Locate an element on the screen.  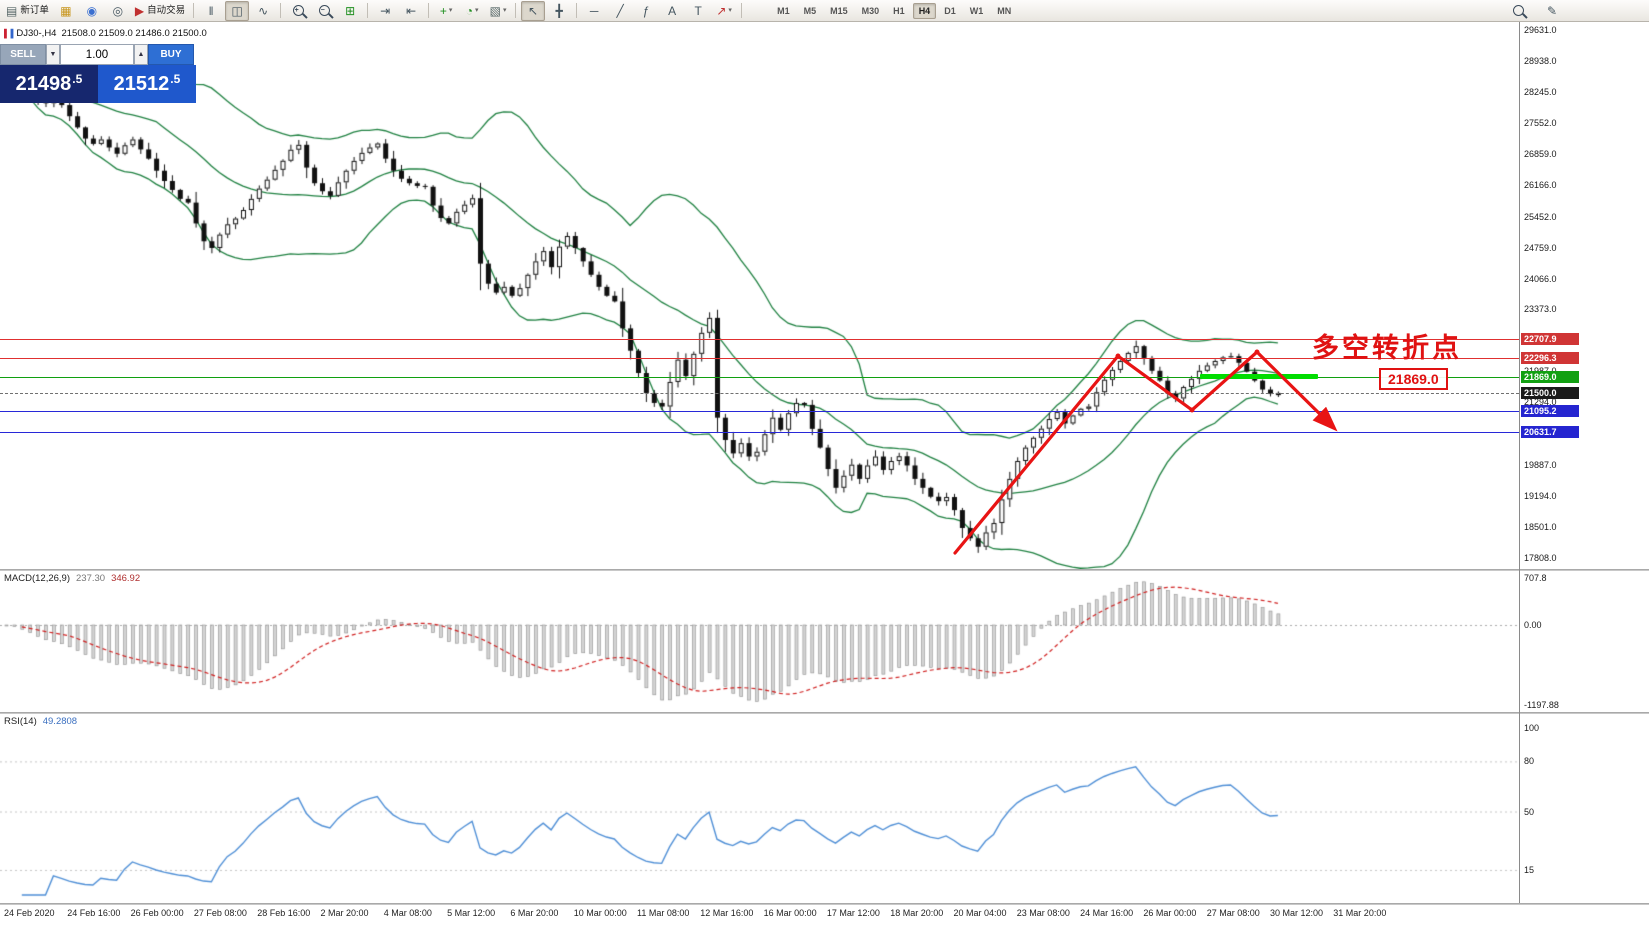
text-label-button: T is located at coordinates (698, 11).